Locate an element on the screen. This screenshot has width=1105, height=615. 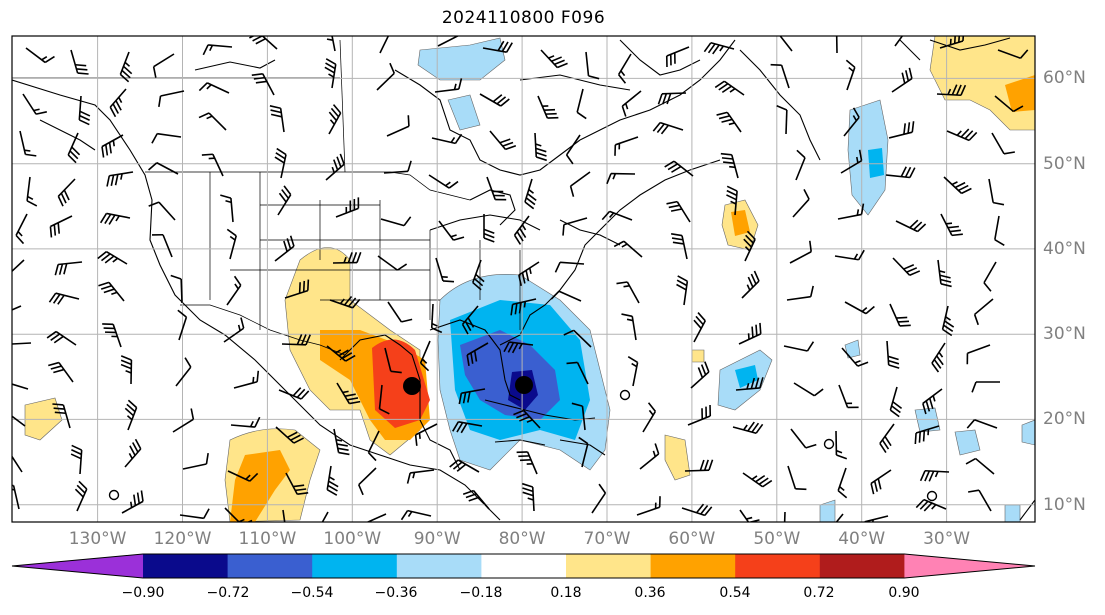
lon-tick-label: 60°W is located at coordinates (692, 539).